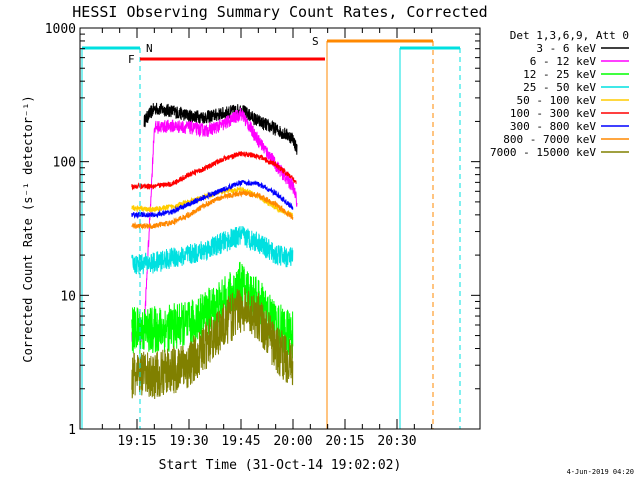 The height and width of the screenshot is (480, 640). I want to click on legend-label: 25 - 50 keV, so click(559, 87).